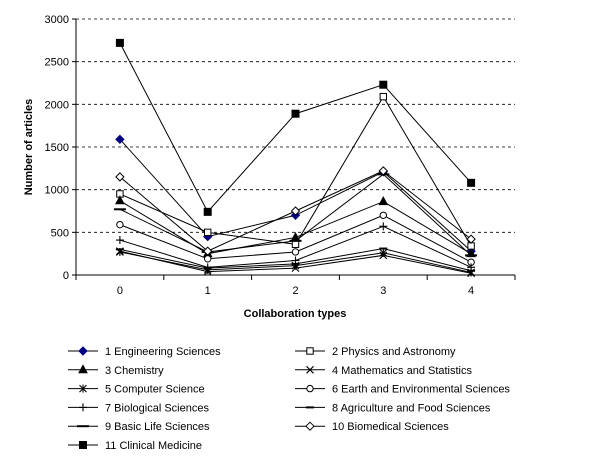 The image size is (591, 465). I want to click on legend-label: 9 Basic Life Sciences, so click(157, 427).